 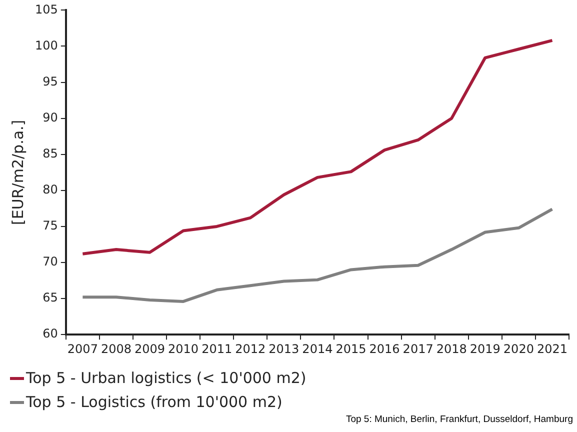 What do you see at coordinates (82, 349) in the screenshot?
I see `x-tick-label: 2007` at bounding box center [82, 349].